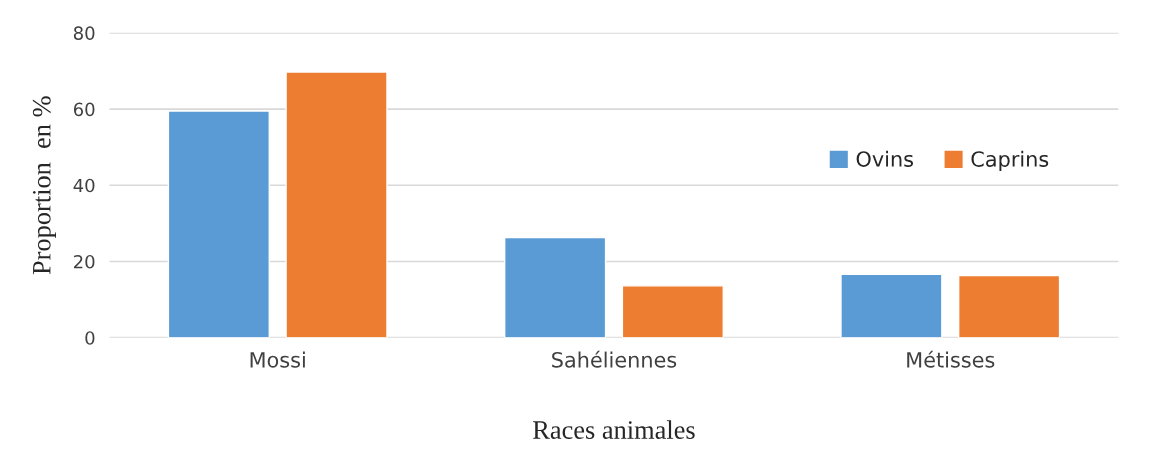  What do you see at coordinates (614, 429) in the screenshot?
I see `x-axis-title: Races animales` at bounding box center [614, 429].